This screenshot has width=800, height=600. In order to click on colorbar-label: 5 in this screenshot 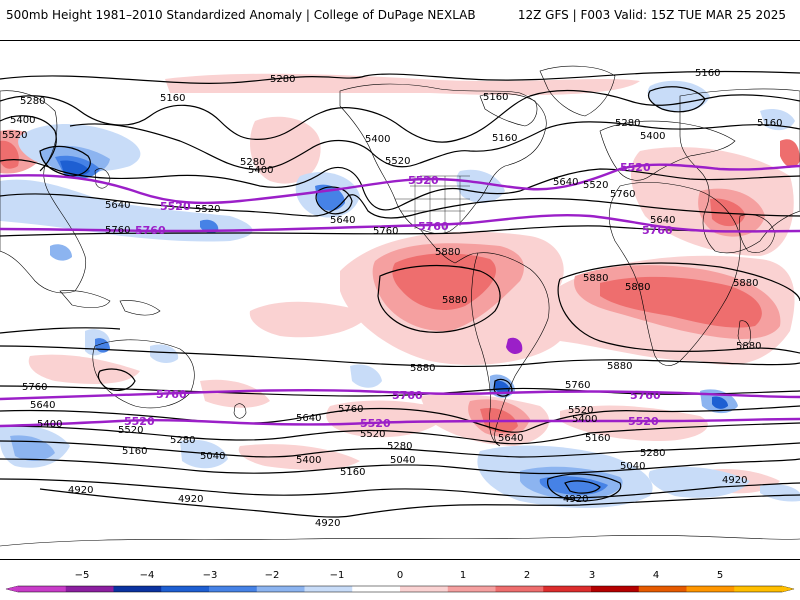, I will do `click(720, 575)`.